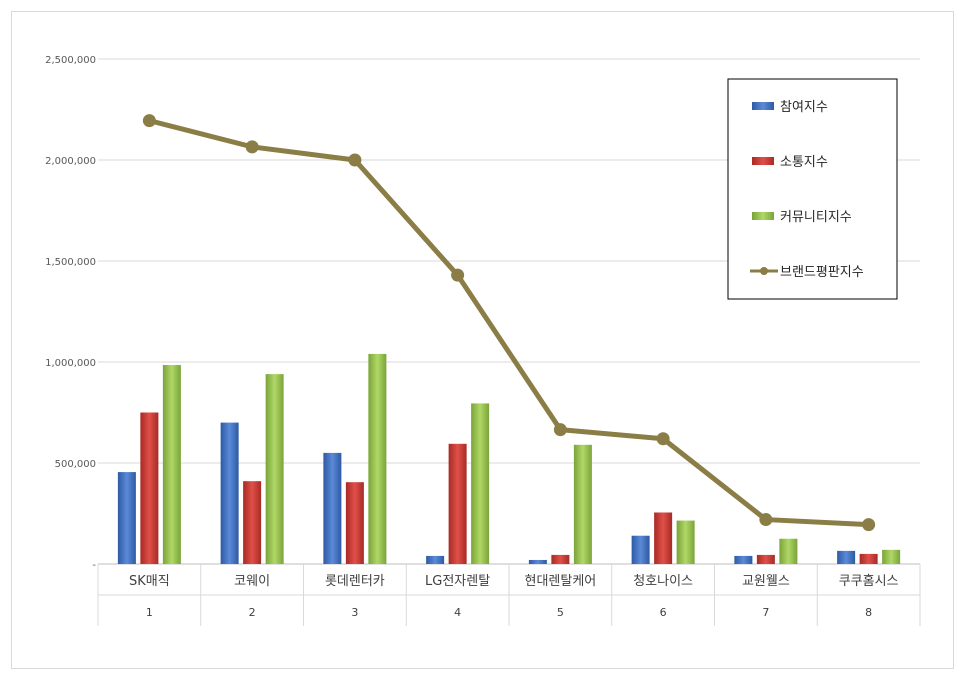 The height and width of the screenshot is (682, 966). I want to click on x-category-label: SK매직, so click(149, 581).